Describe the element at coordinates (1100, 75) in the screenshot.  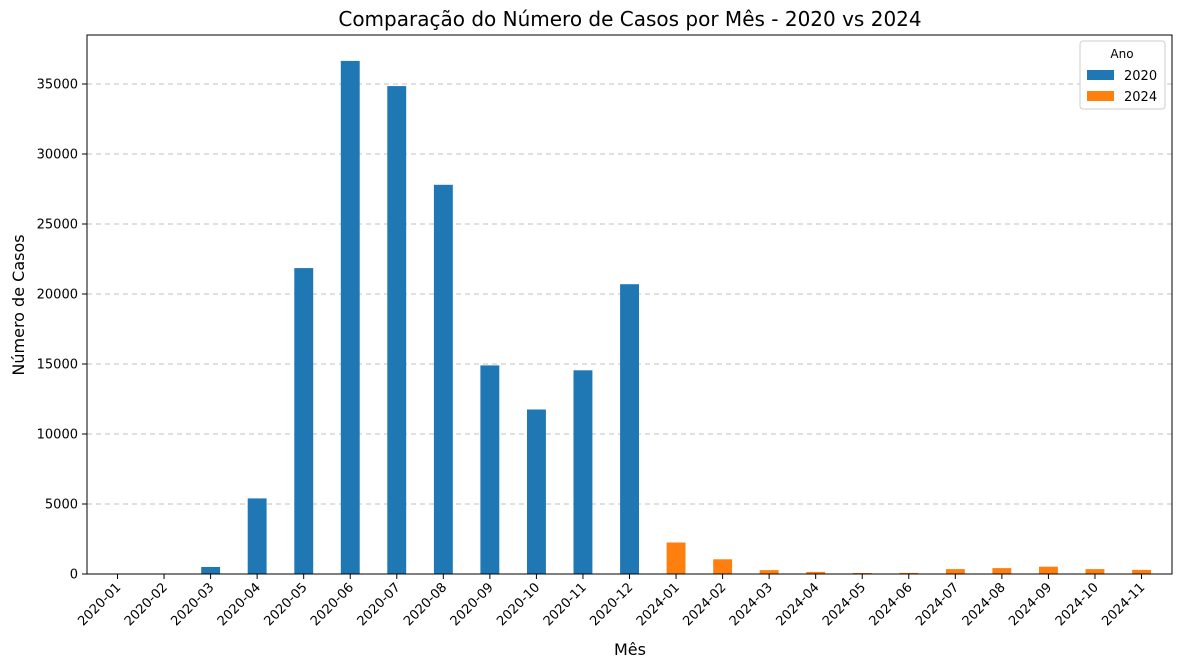
I see `legend-swatch-2020` at that location.